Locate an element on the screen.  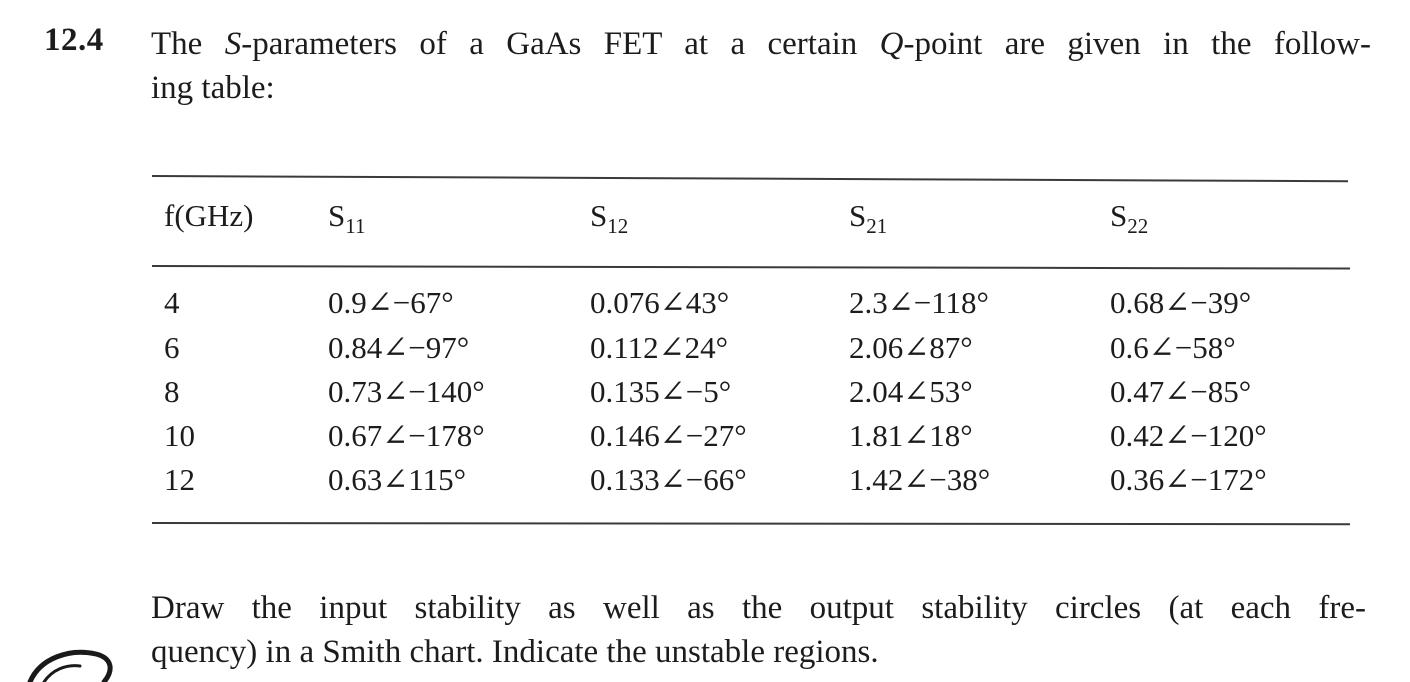
table-cell-s11: 0.84∠−97° is located at coordinates (399, 347).